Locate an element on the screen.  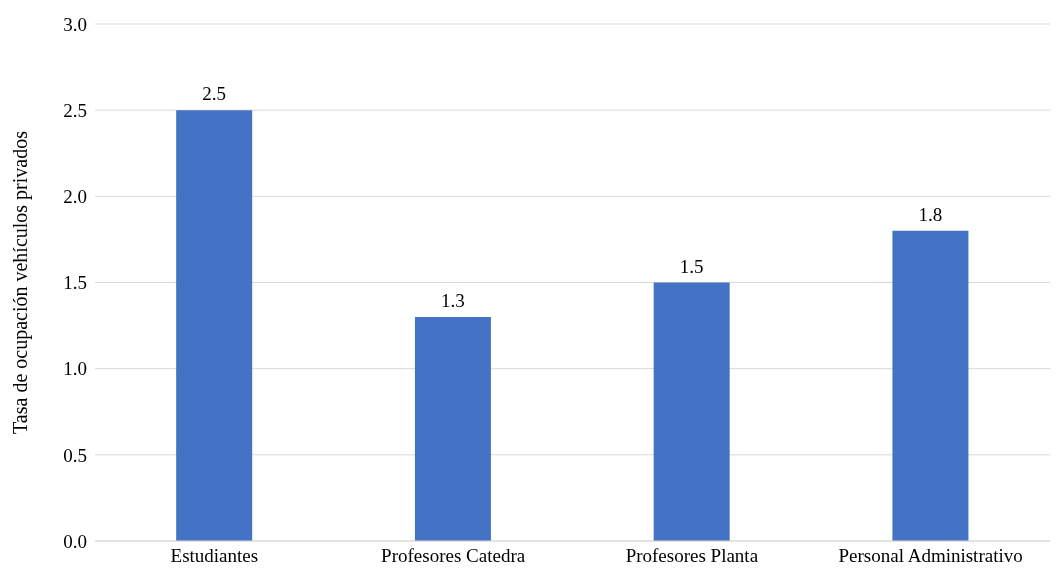
data-label: 1.3 is located at coordinates (453, 300).